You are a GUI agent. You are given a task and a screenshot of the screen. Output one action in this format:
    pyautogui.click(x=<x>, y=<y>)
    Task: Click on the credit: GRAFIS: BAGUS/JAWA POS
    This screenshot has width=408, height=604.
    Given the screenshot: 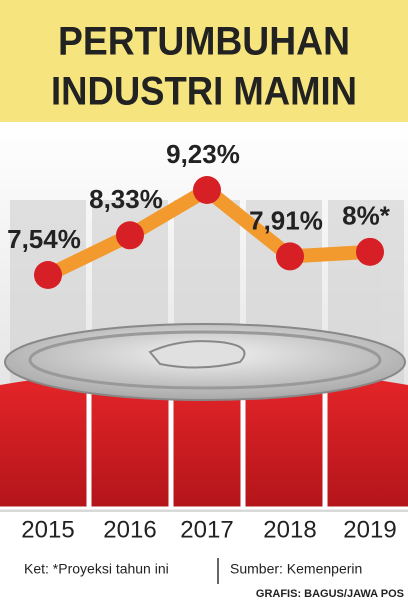 What is the action you would take?
    pyautogui.click(x=330, y=594)
    